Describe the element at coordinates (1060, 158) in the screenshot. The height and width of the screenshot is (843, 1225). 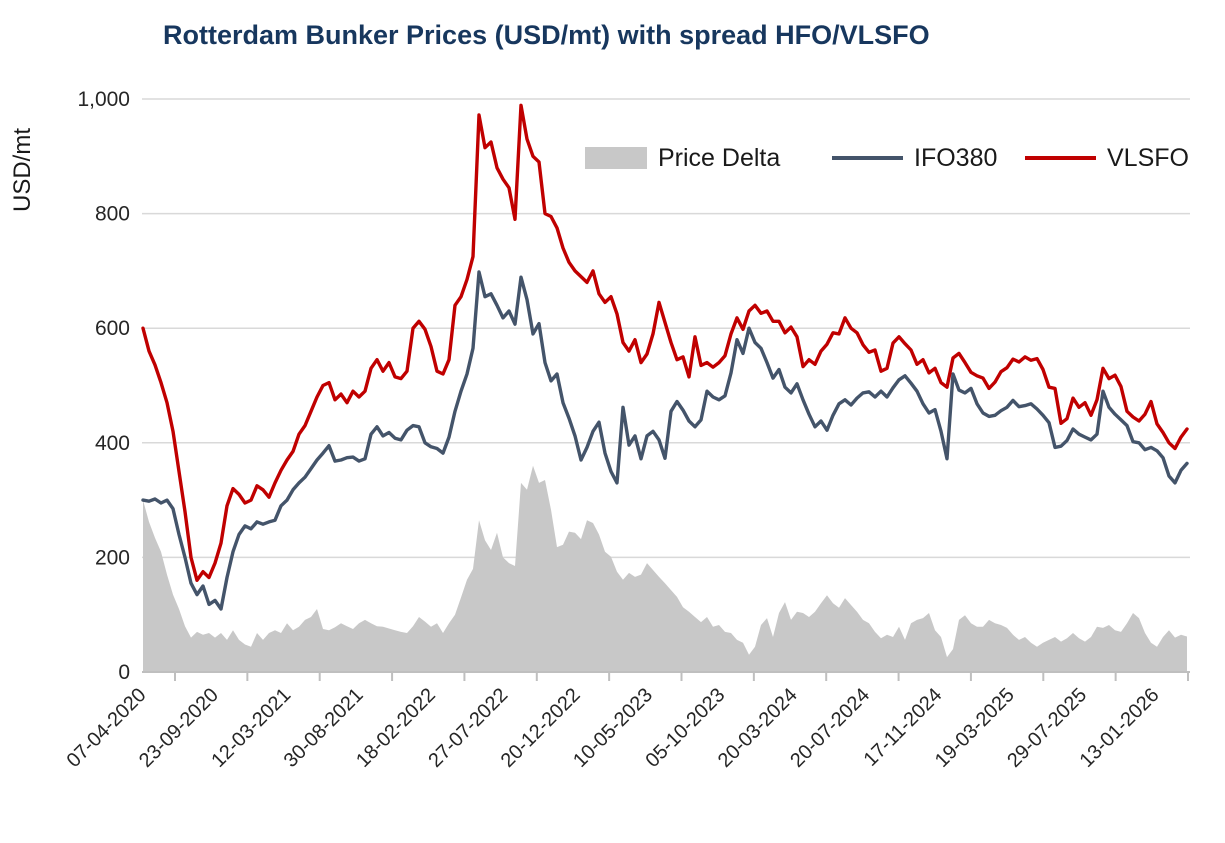
I see `vlsfo-line-swatch` at that location.